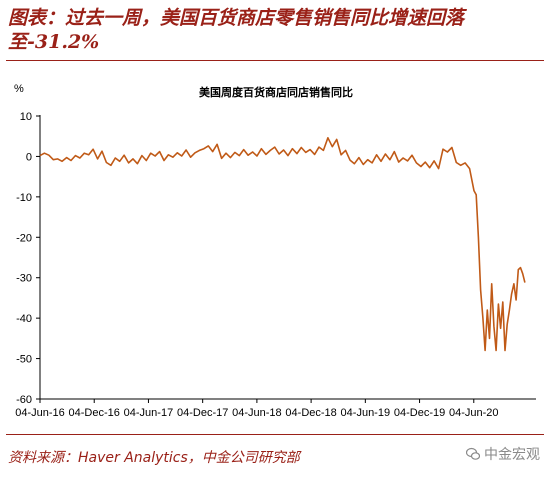 The height and width of the screenshot is (477, 550). Describe the element at coordinates (154, 458) in the screenshot. I see `source-note: 资料来源：Haver Analytics，中金公司研究部` at that location.